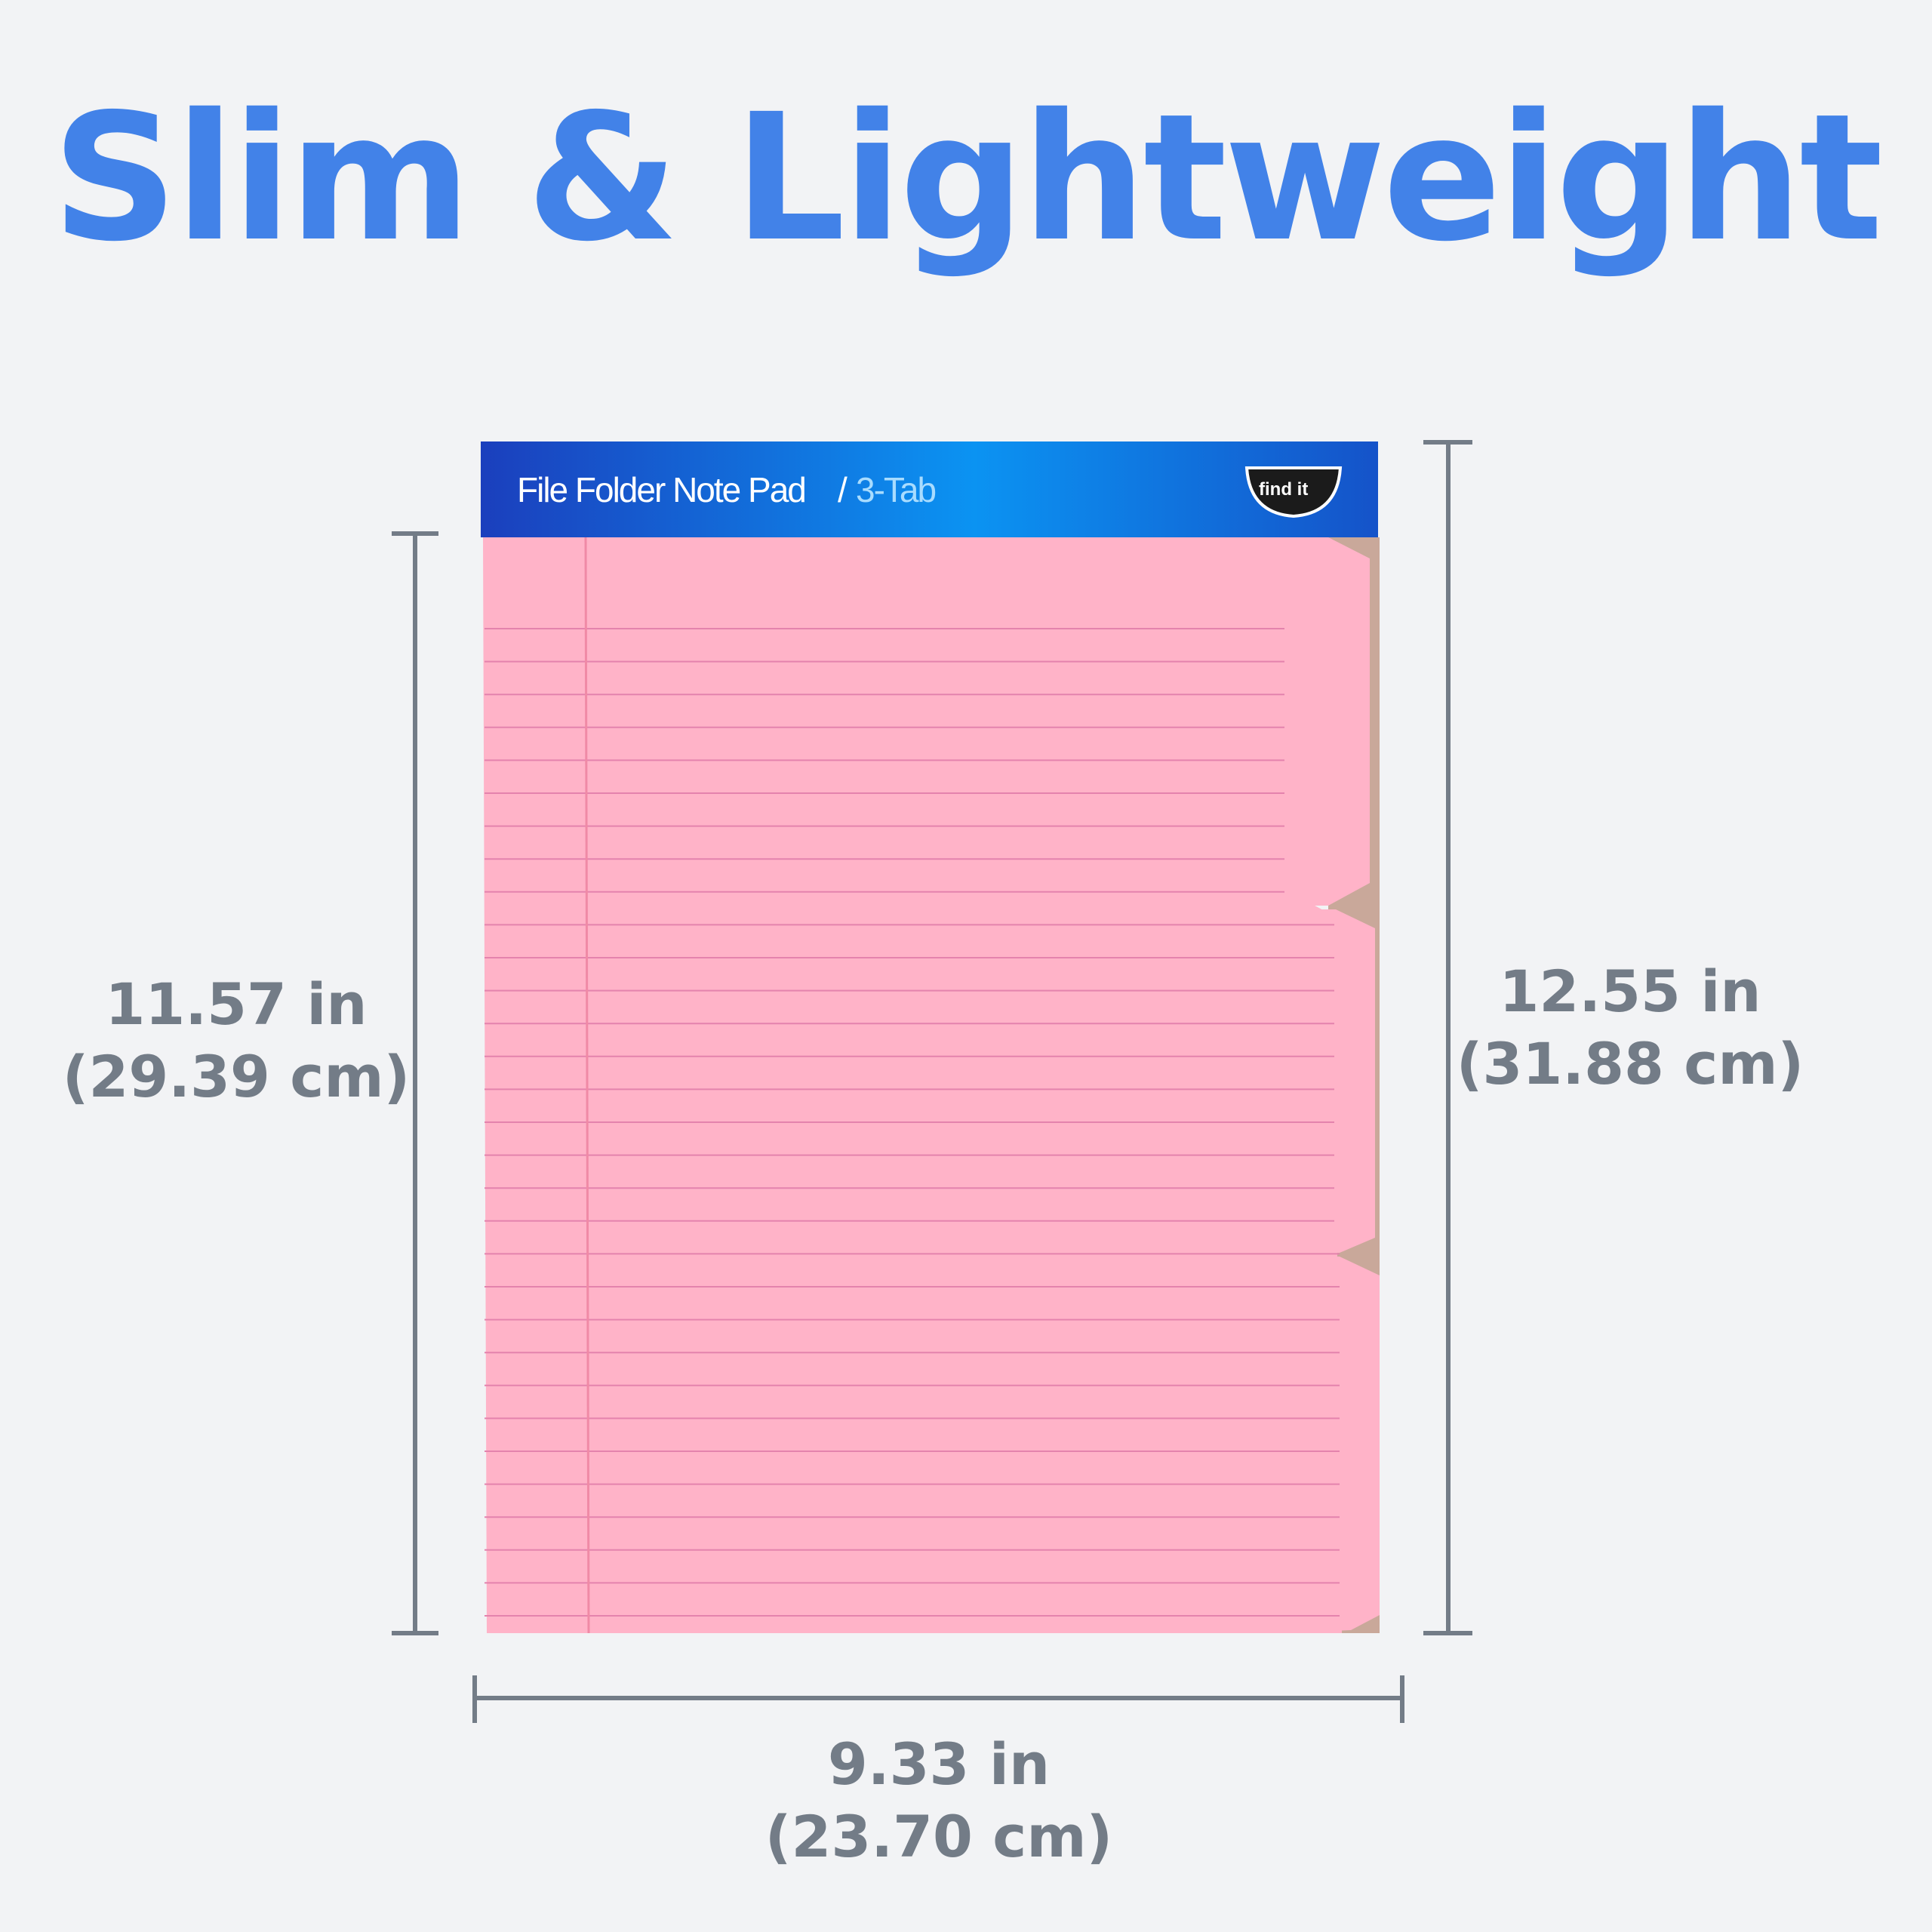 The width and height of the screenshot is (1932, 1932). Describe the element at coordinates (661, 489) in the screenshot. I see `pad-header-title: File Folder Note Pad` at that location.